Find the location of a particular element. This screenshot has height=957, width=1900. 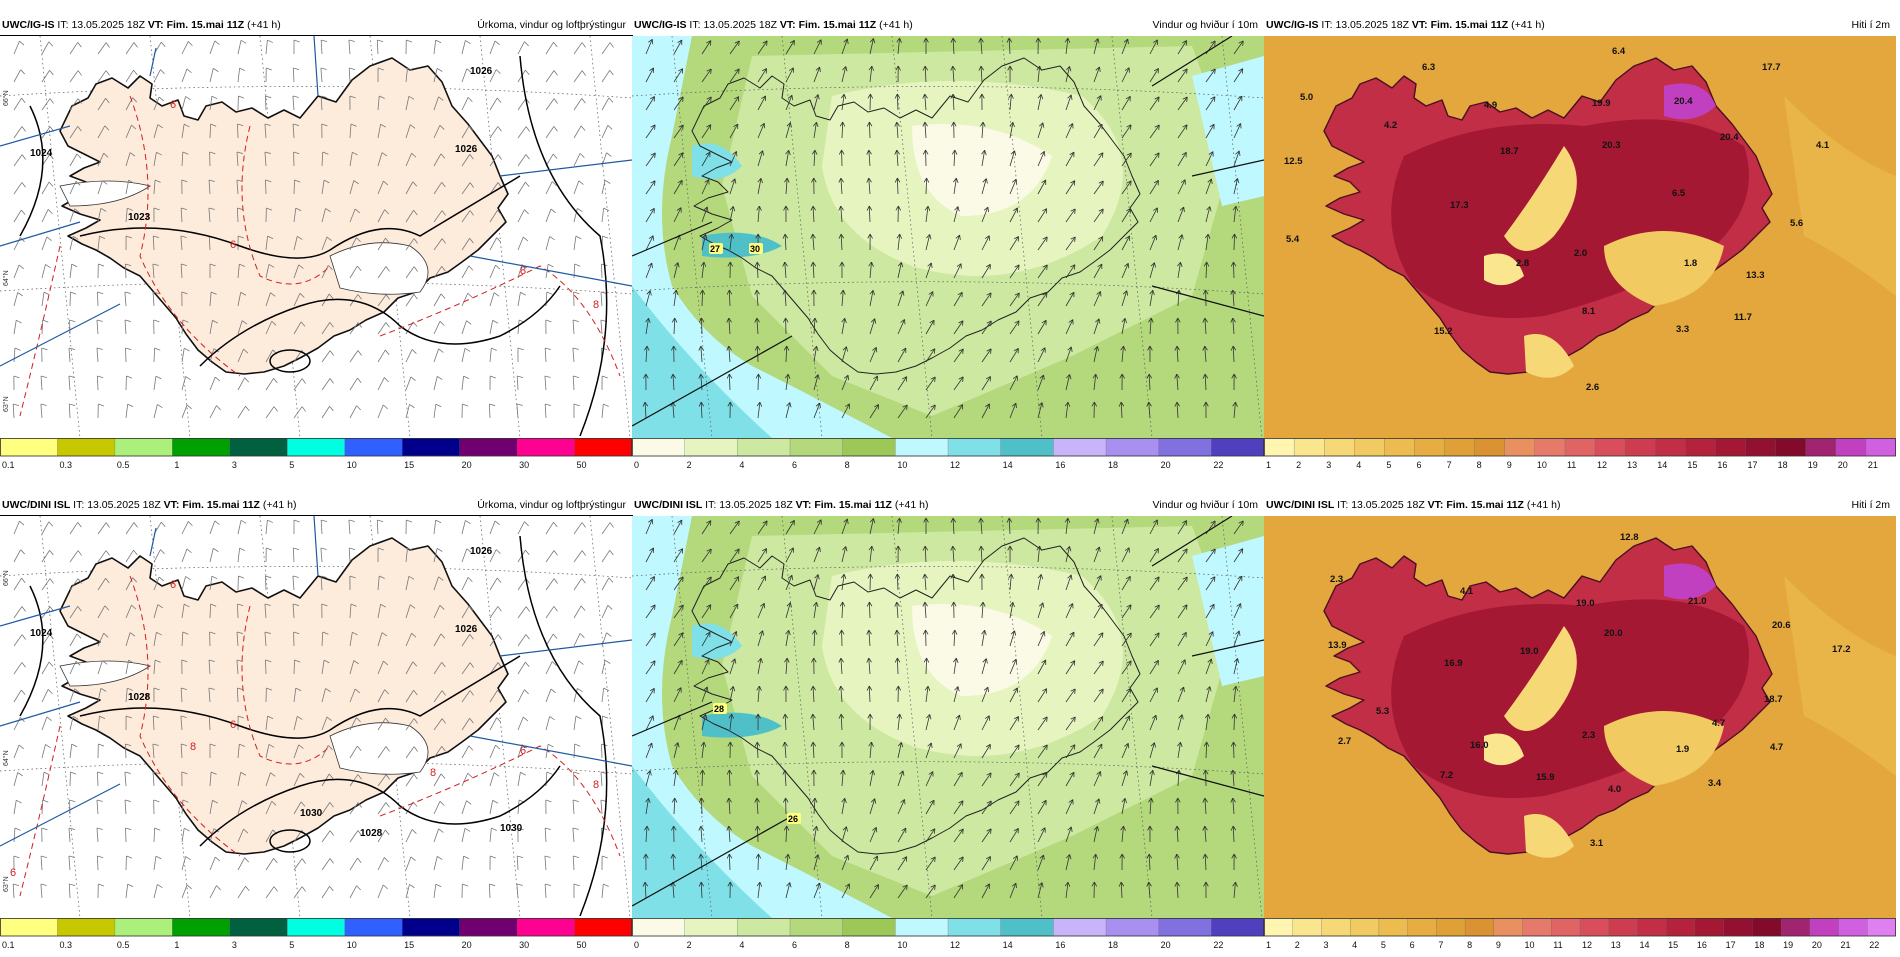

temperature-label: 4.1 is located at coordinates (1823, 145).